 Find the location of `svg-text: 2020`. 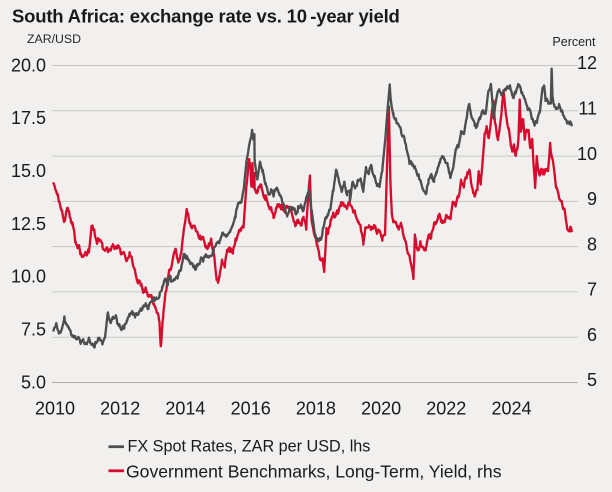

svg-text: 2020 is located at coordinates (381, 408).